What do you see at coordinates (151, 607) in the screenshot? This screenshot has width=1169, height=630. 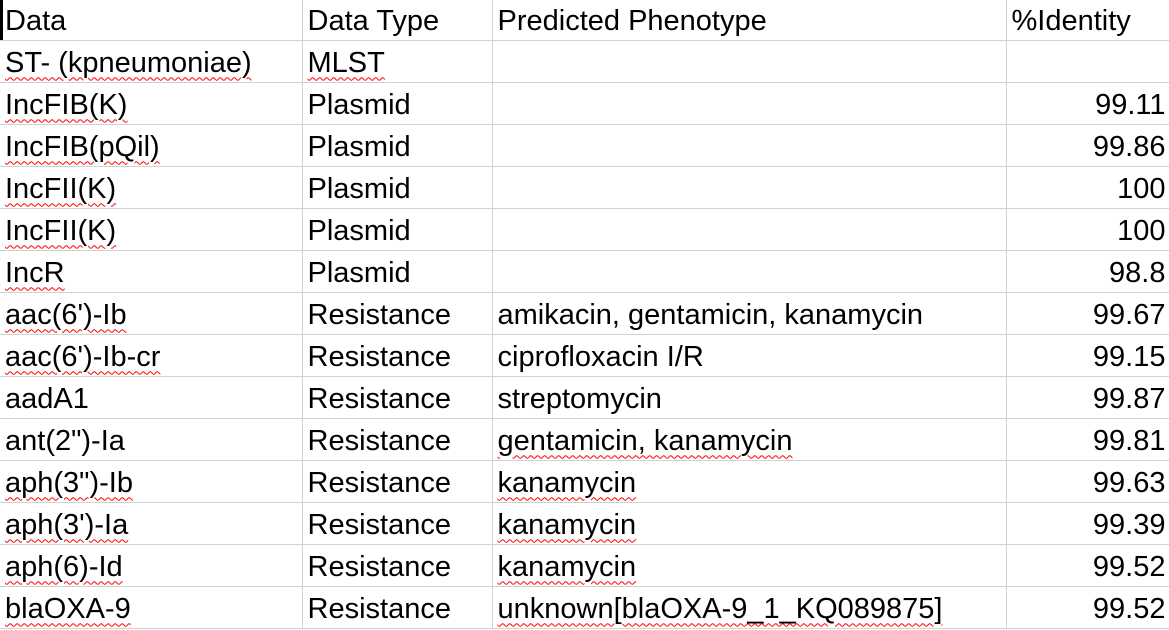 I see `cell-data: blaOXA-9` at bounding box center [151, 607].